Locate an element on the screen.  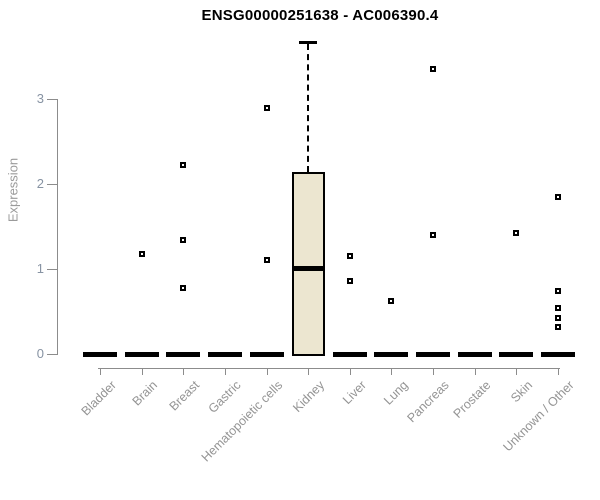
y-axis-line is located at coordinates (57, 227).